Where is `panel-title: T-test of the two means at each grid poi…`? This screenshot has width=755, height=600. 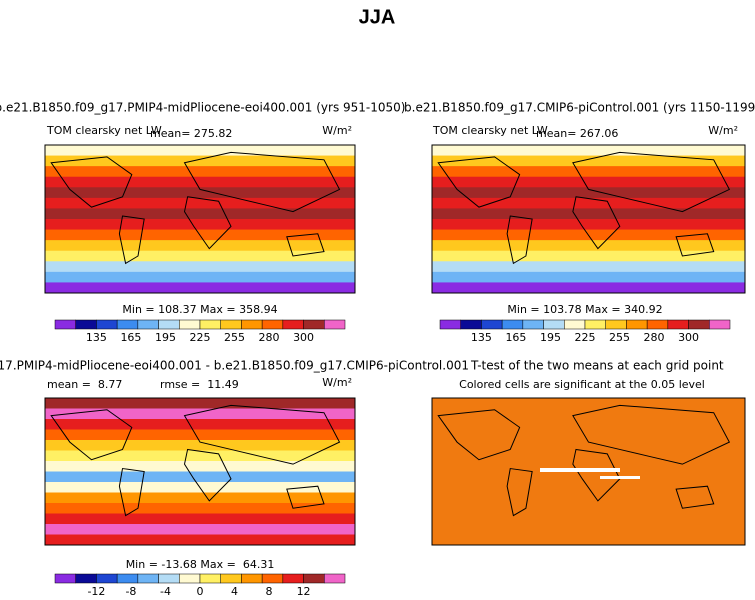 panel-title: T-test of the two means at each grid poi… is located at coordinates (597, 366).